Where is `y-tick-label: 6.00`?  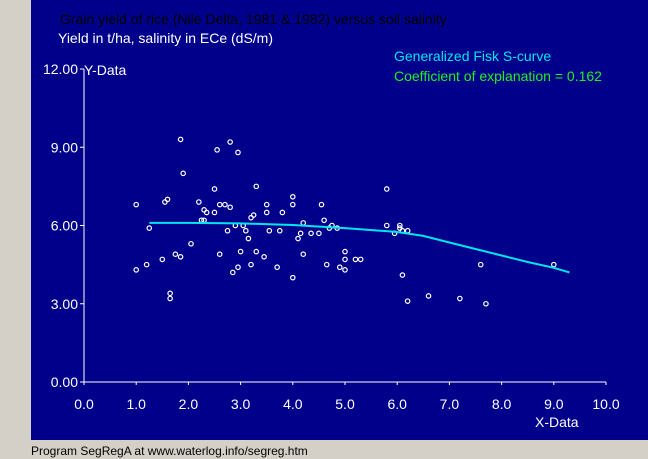
y-tick-label: 6.00 is located at coordinates (64, 226).